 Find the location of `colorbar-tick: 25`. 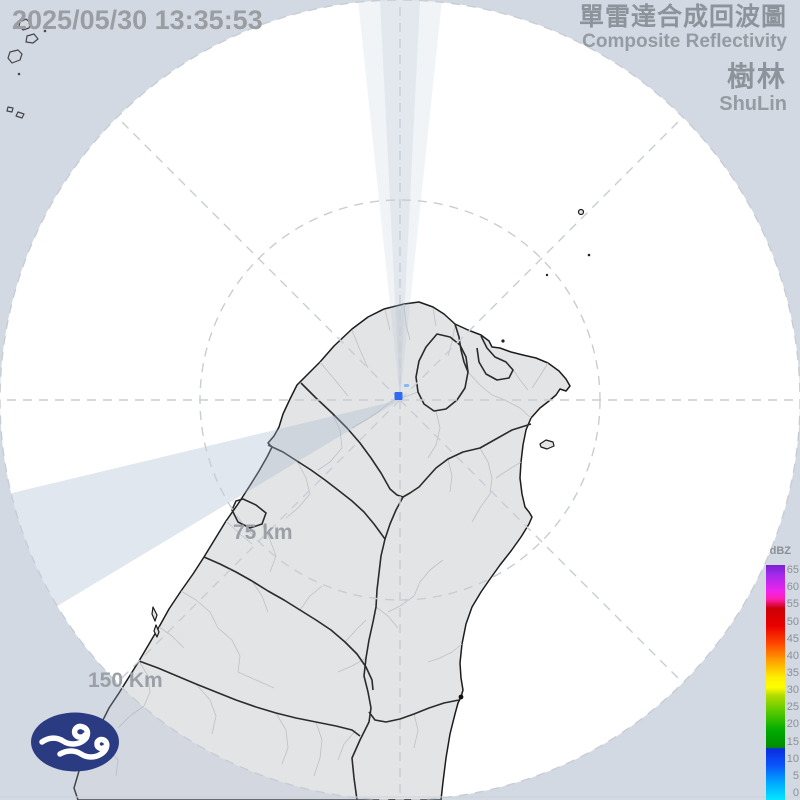

colorbar-tick: 25 is located at coordinates (792, 707).